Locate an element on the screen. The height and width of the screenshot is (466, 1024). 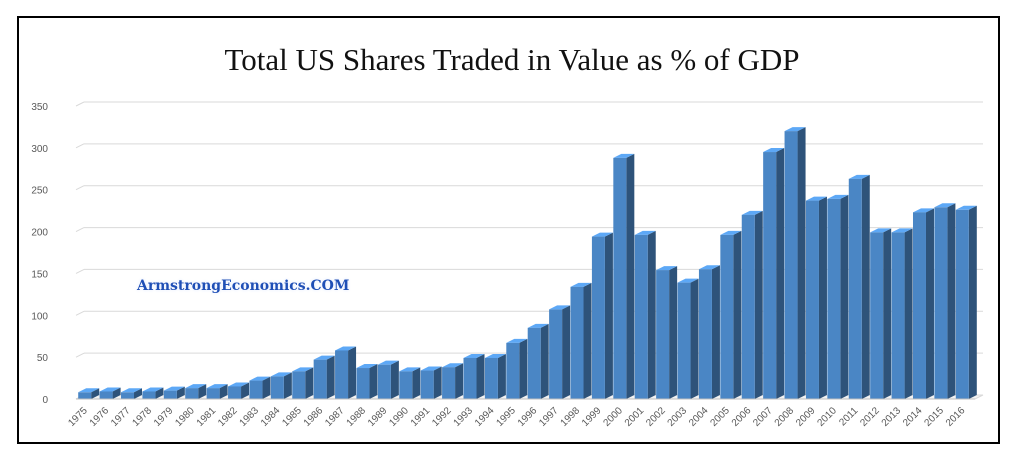
x-tick-label: 2007 is located at coordinates (763, 417).